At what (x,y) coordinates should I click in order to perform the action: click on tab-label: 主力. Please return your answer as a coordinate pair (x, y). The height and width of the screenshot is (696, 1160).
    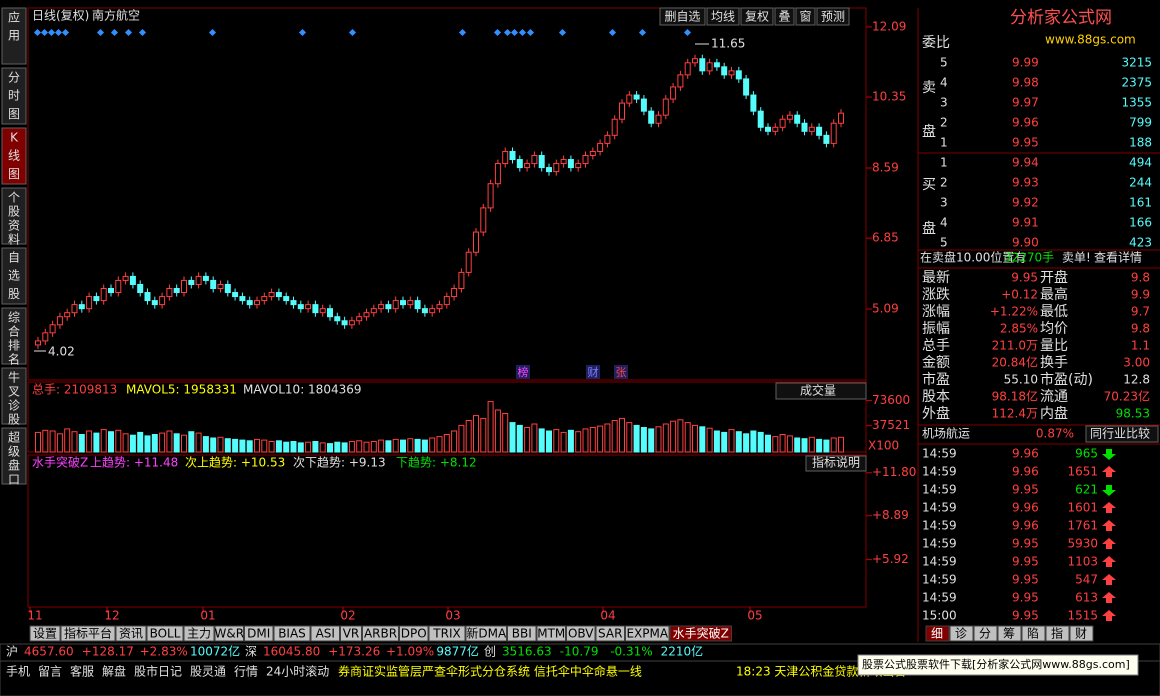
    Looking at the image, I should click on (199, 634).